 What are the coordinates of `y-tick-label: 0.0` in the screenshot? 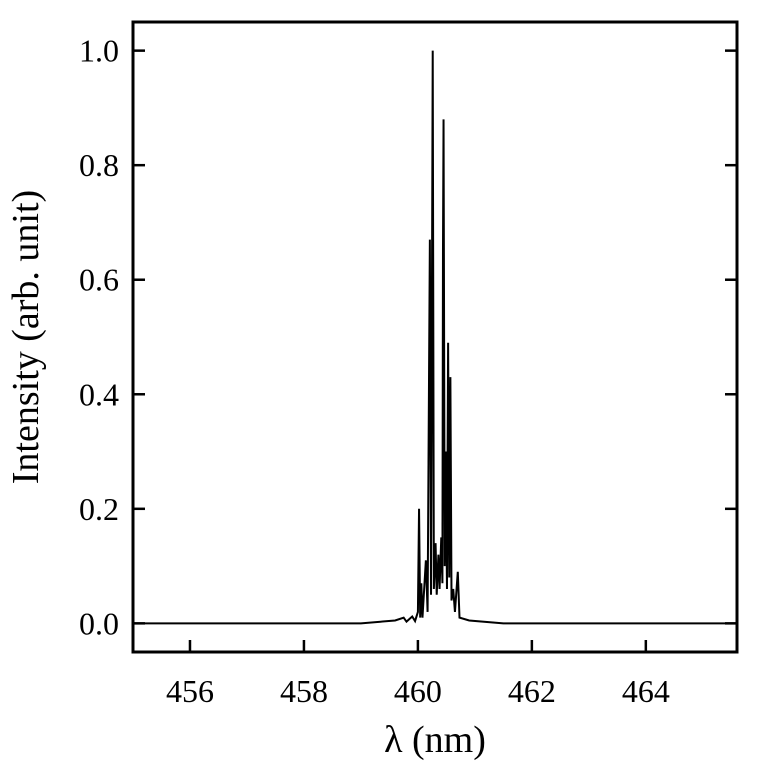 It's located at (99, 623).